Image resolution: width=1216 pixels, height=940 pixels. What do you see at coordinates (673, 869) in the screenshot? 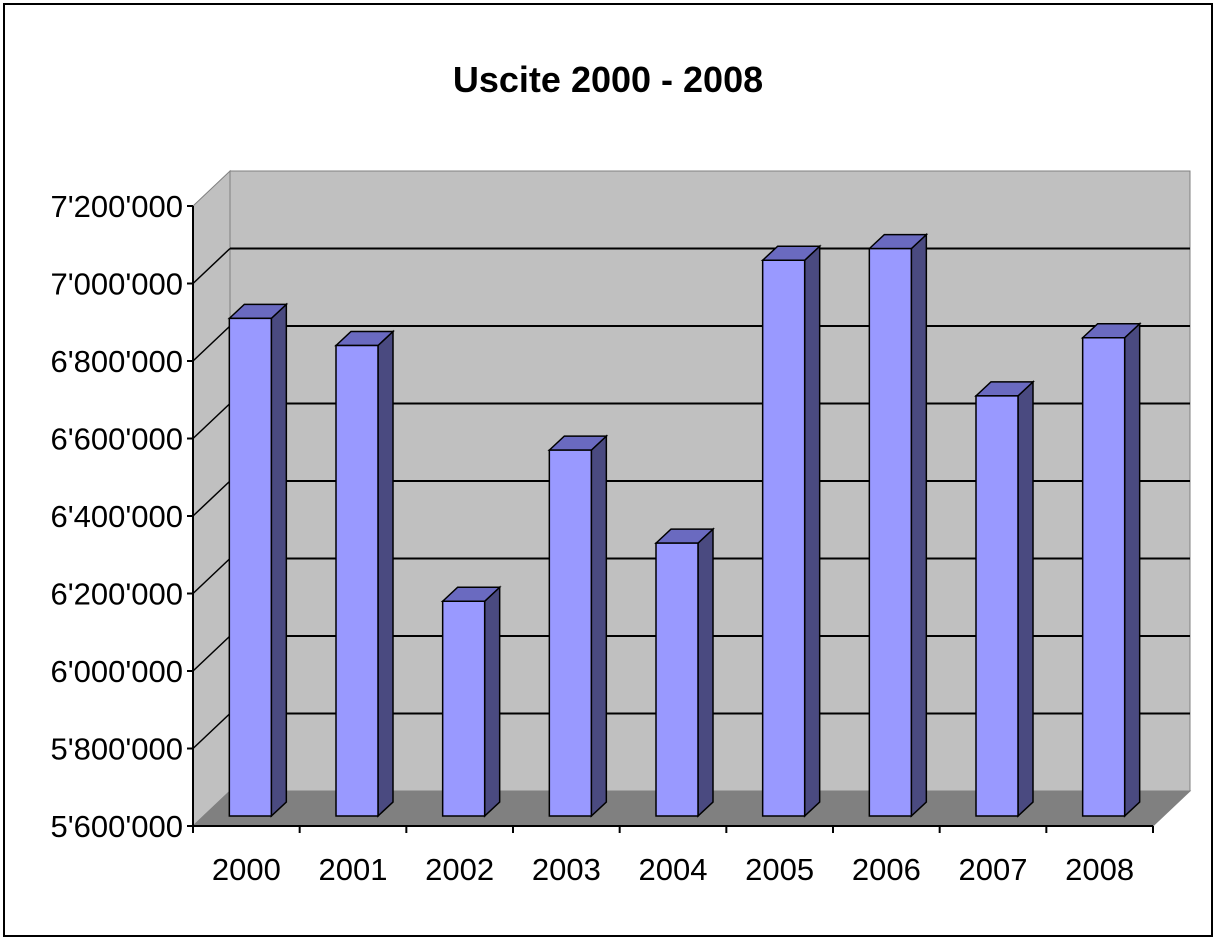
I see `x-tick-label: 2004` at bounding box center [673, 869].